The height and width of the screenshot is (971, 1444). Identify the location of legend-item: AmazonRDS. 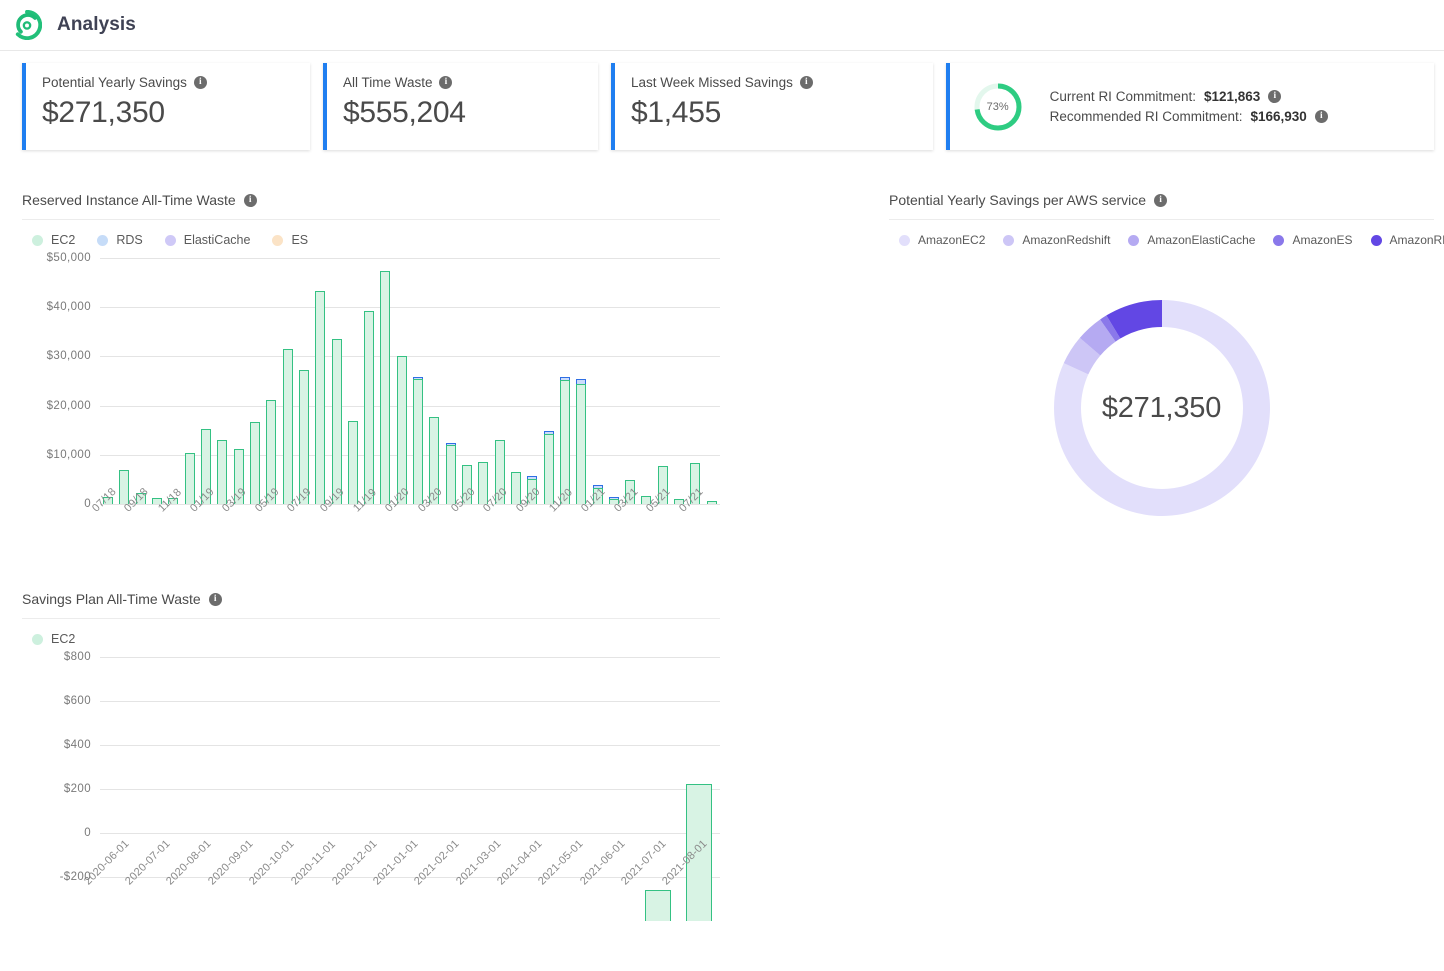
(1407, 240).